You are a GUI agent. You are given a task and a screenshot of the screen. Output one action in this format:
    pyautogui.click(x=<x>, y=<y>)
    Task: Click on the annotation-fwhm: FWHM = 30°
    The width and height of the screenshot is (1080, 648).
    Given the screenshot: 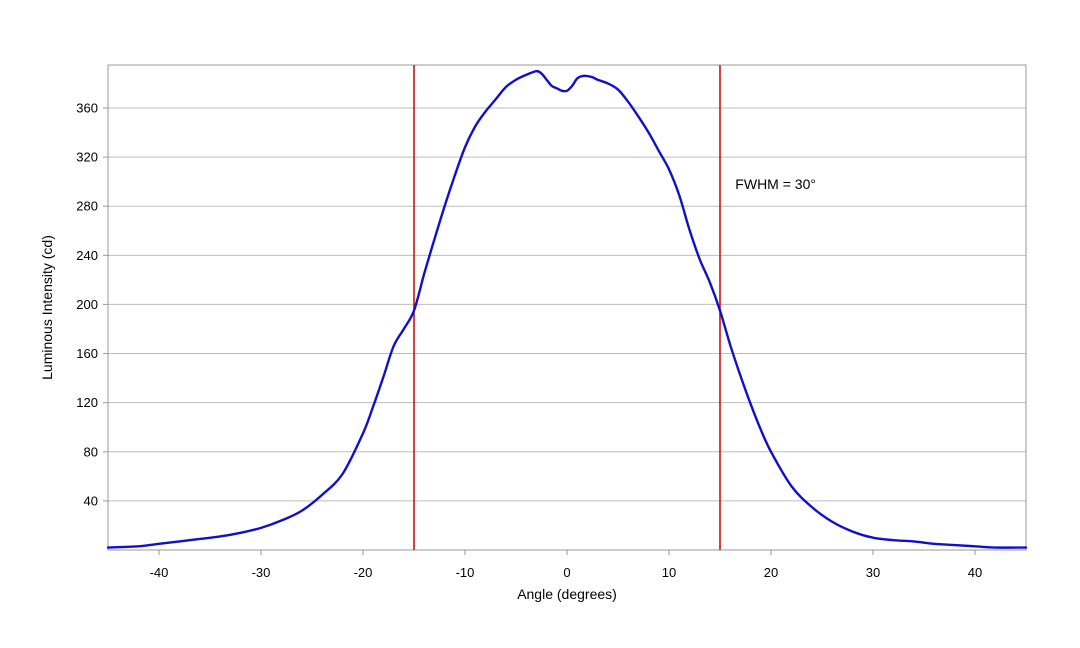 What is the action you would take?
    pyautogui.click(x=775, y=184)
    